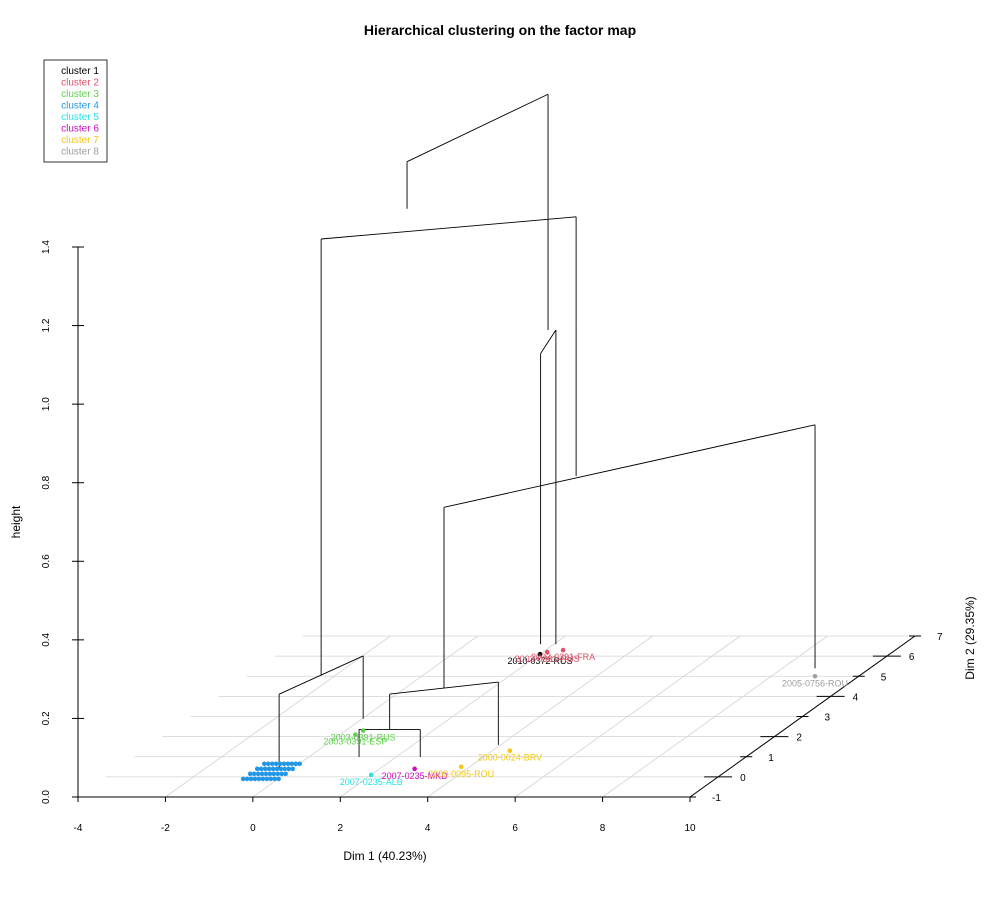 The width and height of the screenshot is (1000, 900). Describe the element at coordinates (80, 94) in the screenshot. I see `legend-entry: cluster 3` at that location.